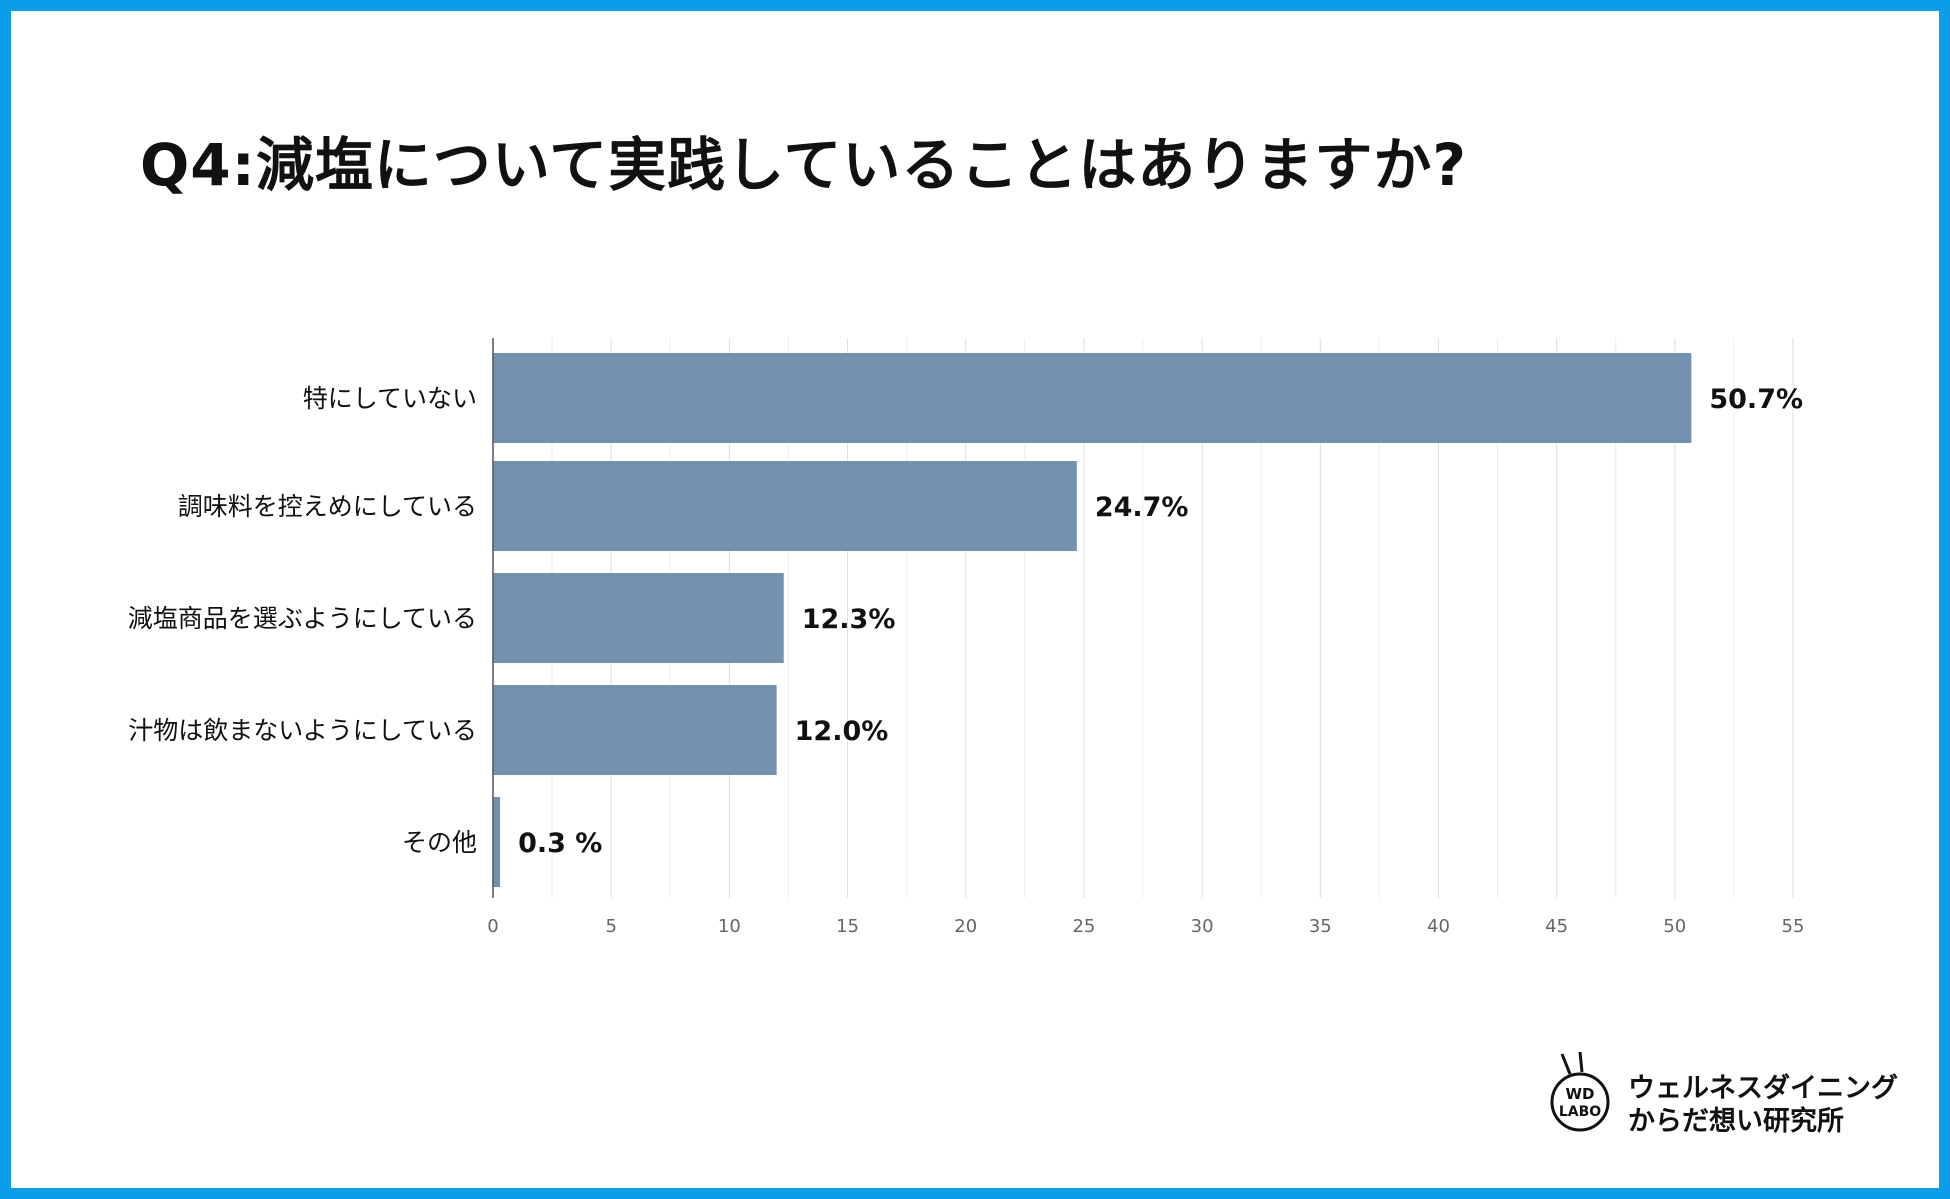 This screenshot has width=1950, height=1199. Describe the element at coordinates (302, 618) in the screenshot. I see `category-label: 減塩商品を選ぶようにしている` at that location.